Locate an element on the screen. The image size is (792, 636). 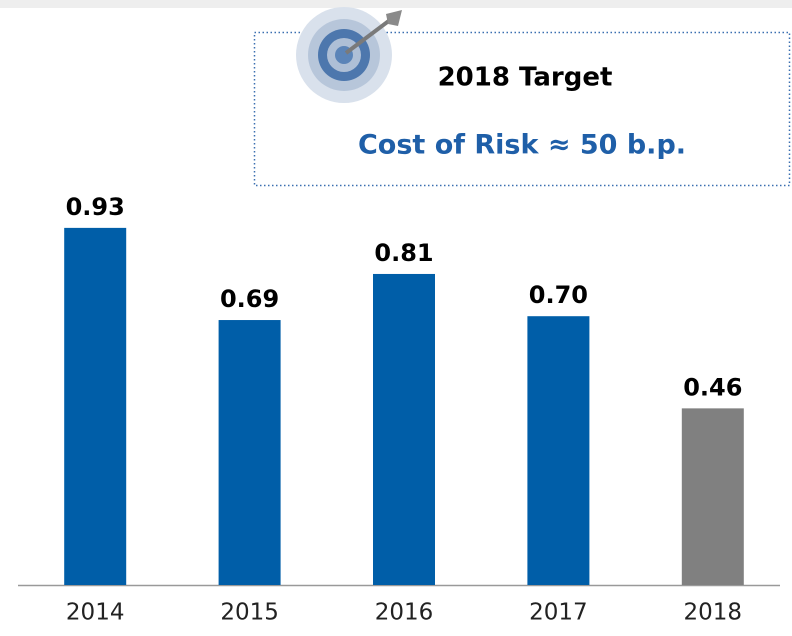
x-tick-label: 2018 is located at coordinates (713, 613).